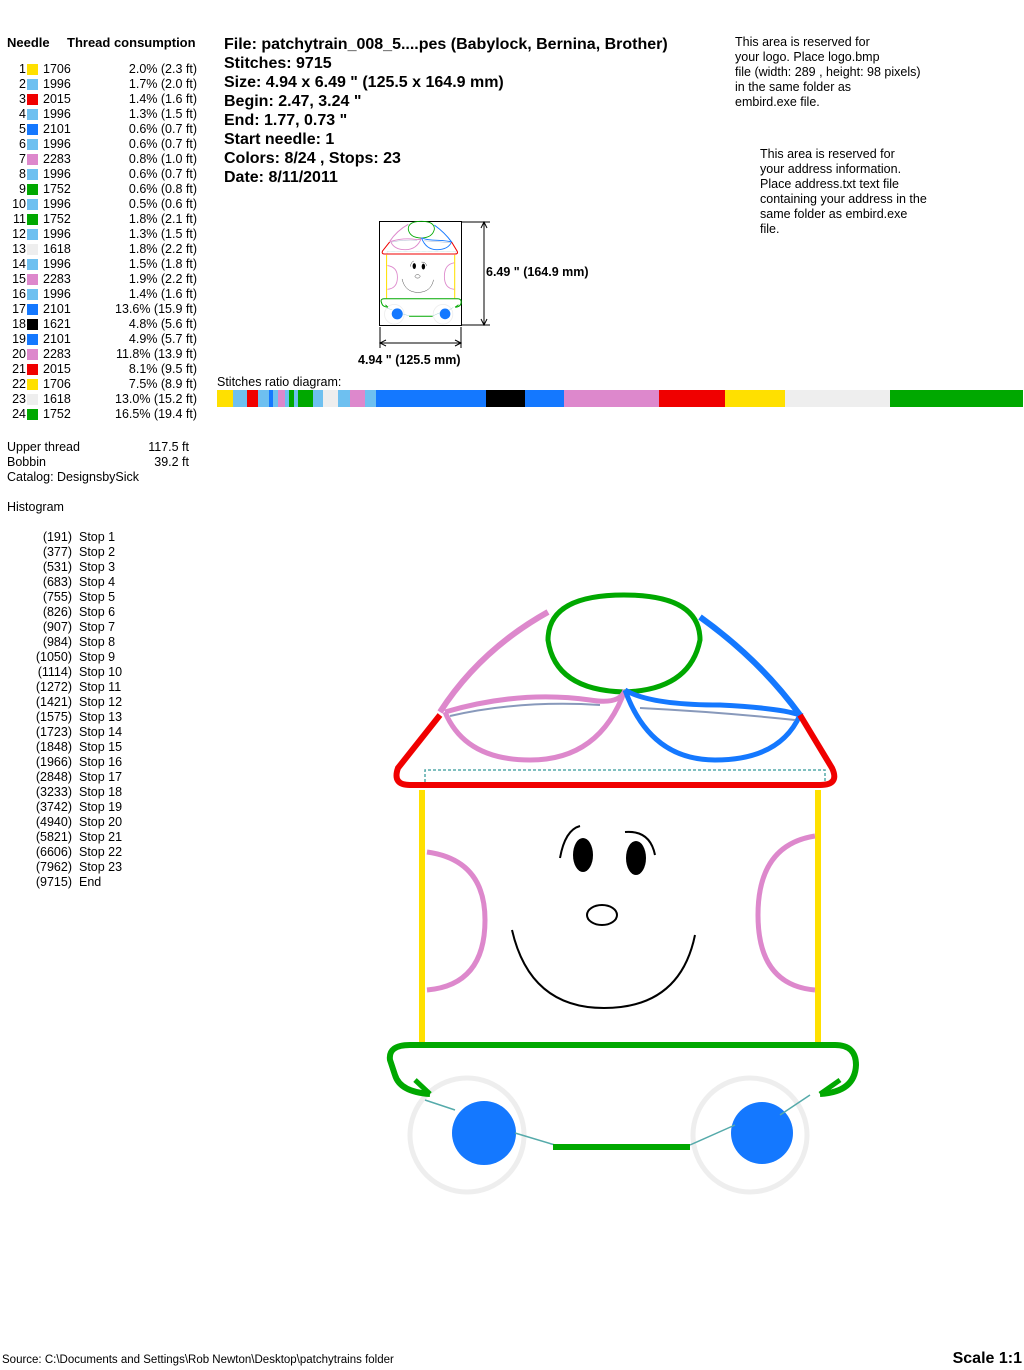  What do you see at coordinates (620, 398) in the screenshot?
I see `stitches-ratio-bar` at bounding box center [620, 398].